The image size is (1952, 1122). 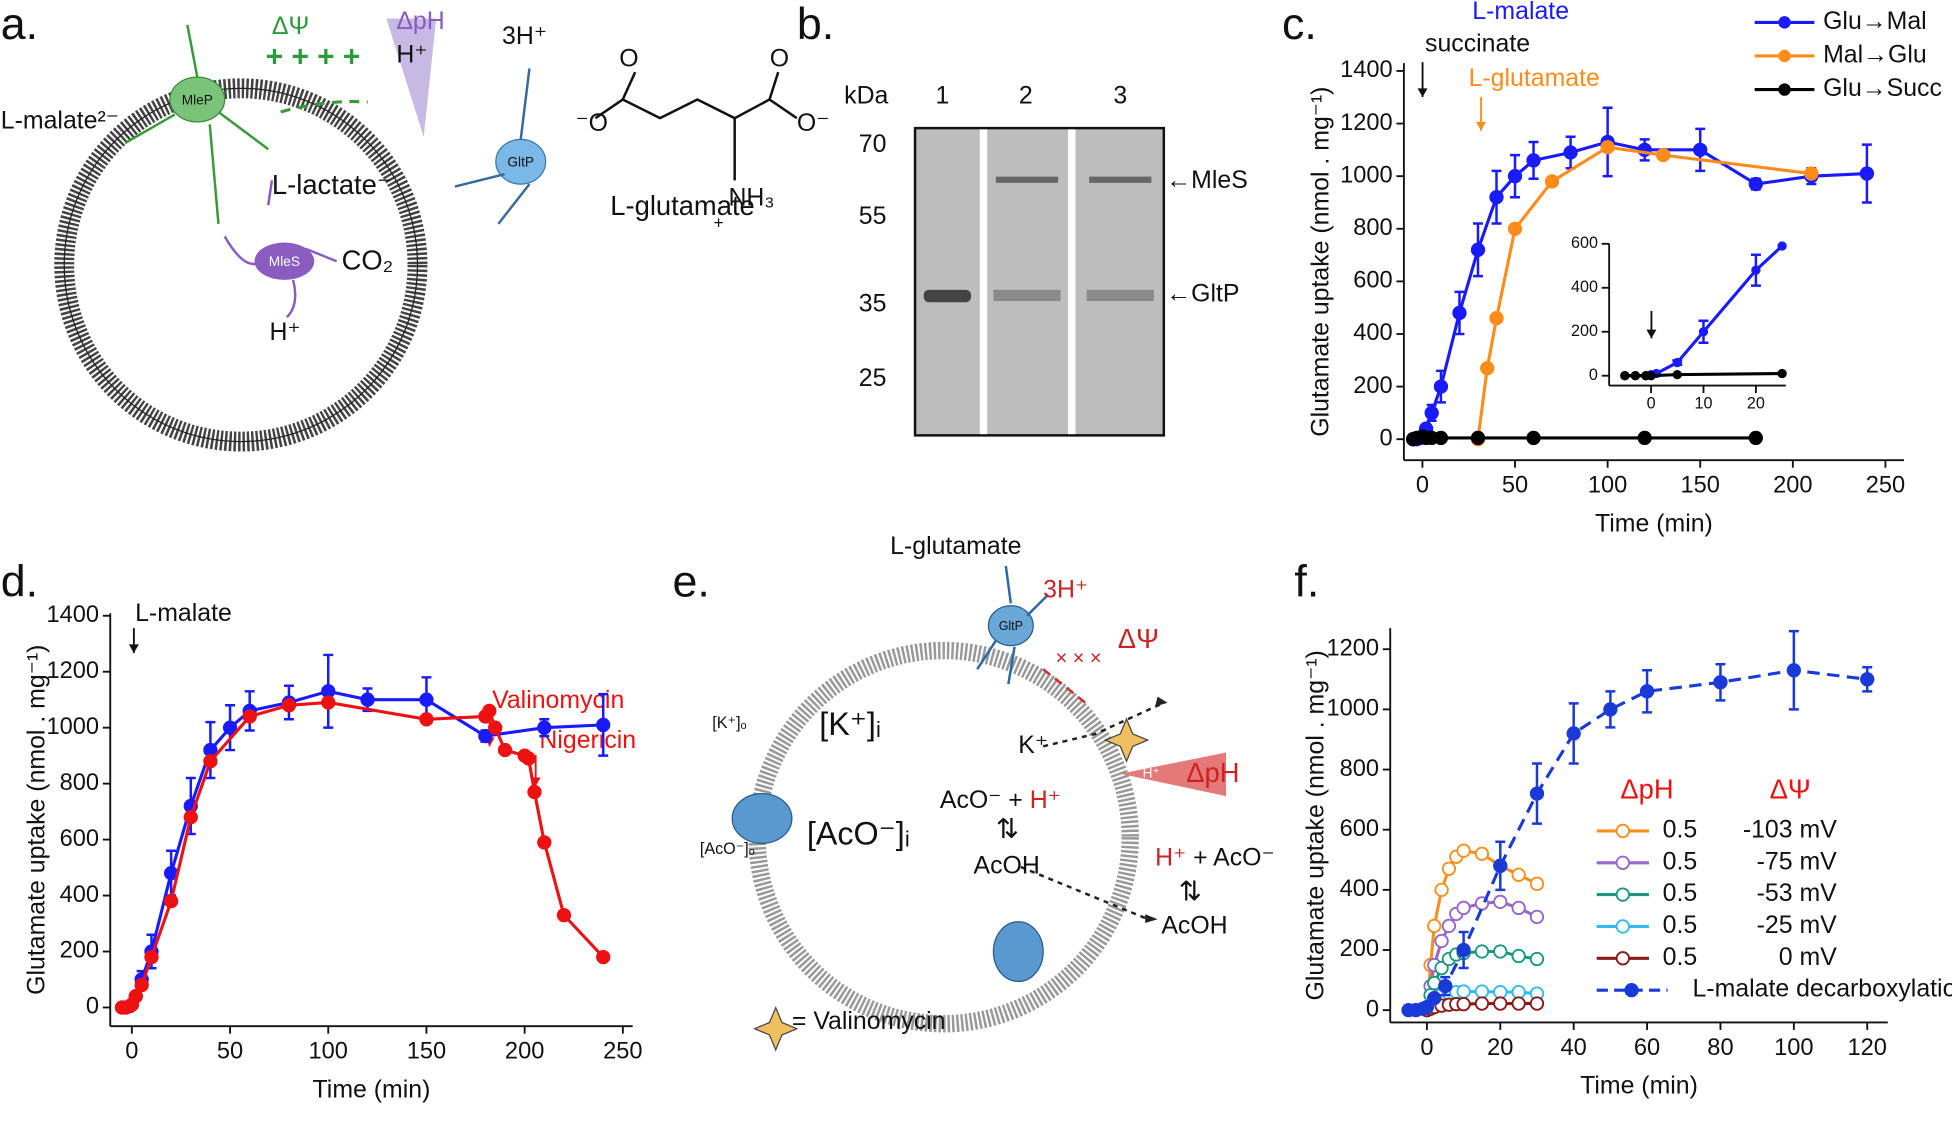 What do you see at coordinates (1822, 989) in the screenshot?
I see `legend-label: L-malate decarboxylation` at bounding box center [1822, 989].